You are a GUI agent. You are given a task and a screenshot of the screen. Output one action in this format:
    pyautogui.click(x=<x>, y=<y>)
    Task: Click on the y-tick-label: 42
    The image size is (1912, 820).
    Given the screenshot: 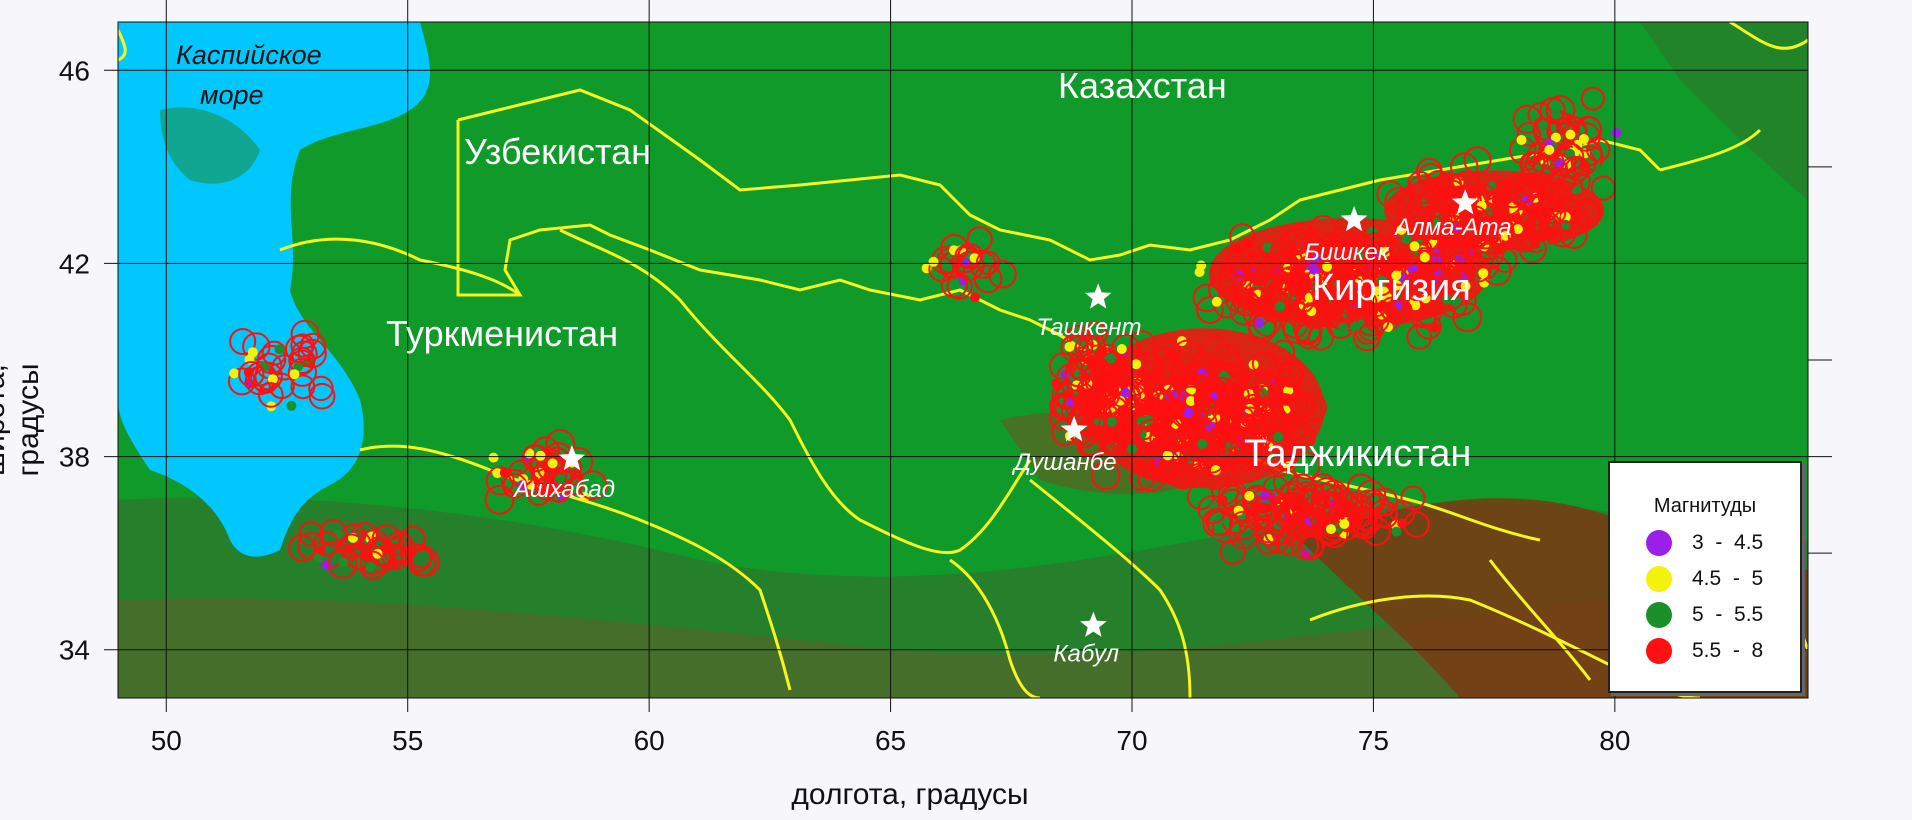 What is the action you would take?
    pyautogui.click(x=74, y=263)
    